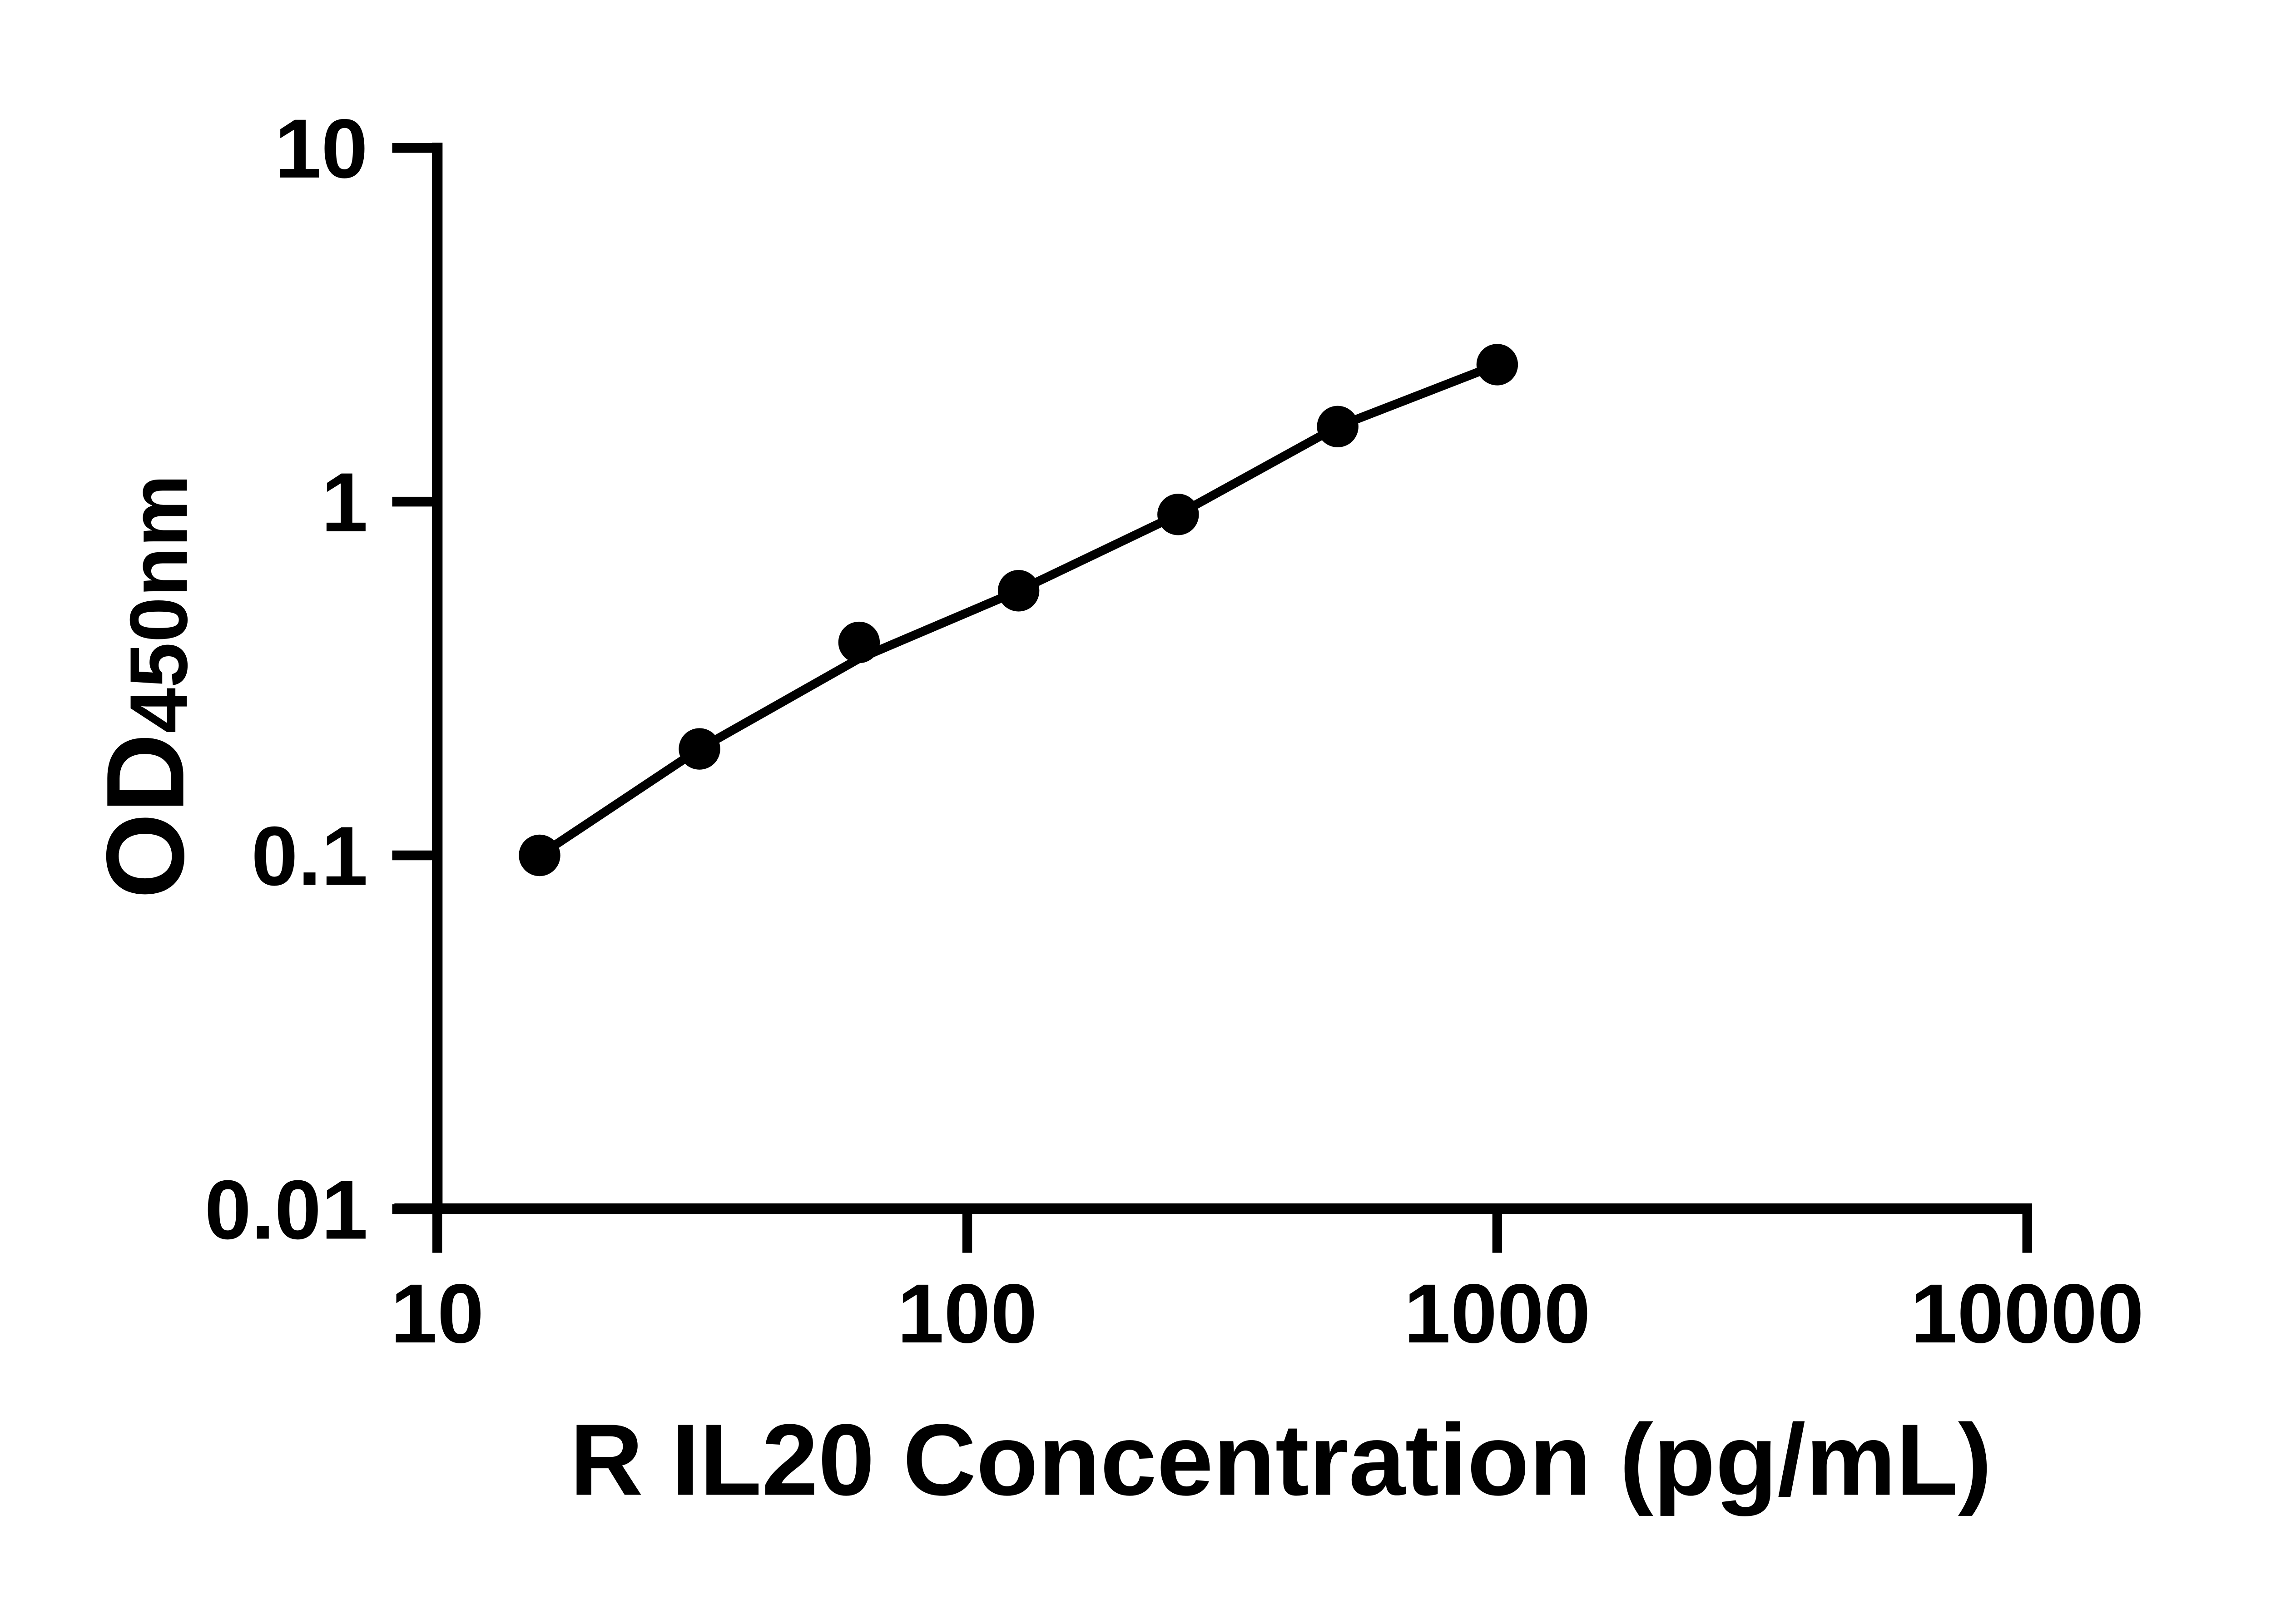 Image resolution: width=2271 pixels, height=1624 pixels. What do you see at coordinates (321, 149) in the screenshot?
I see `y-tick-label-10: 10` at bounding box center [321, 149].